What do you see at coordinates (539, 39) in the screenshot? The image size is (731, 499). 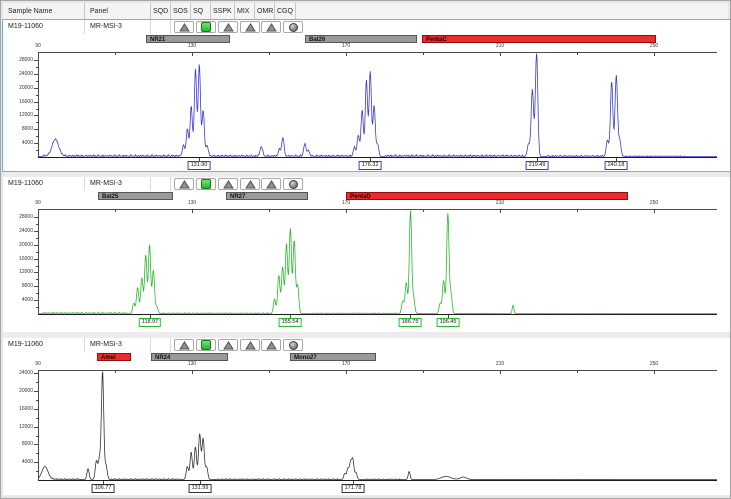 I see `marker-bar-pentac: PentaC` at bounding box center [539, 39].